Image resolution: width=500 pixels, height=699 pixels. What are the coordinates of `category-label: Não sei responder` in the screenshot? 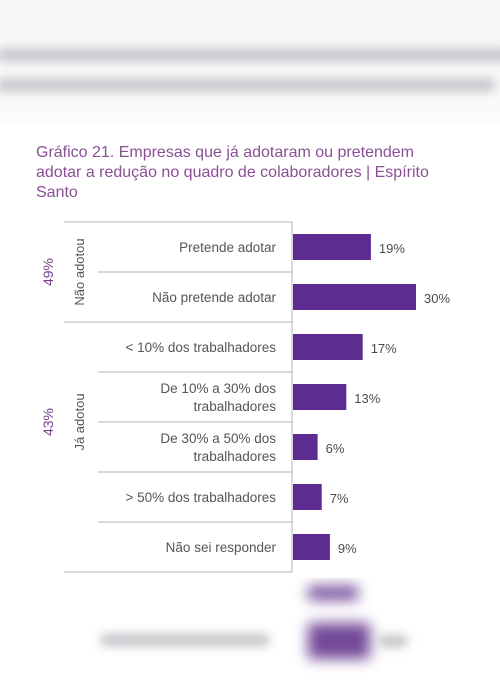 It's located at (221, 547).